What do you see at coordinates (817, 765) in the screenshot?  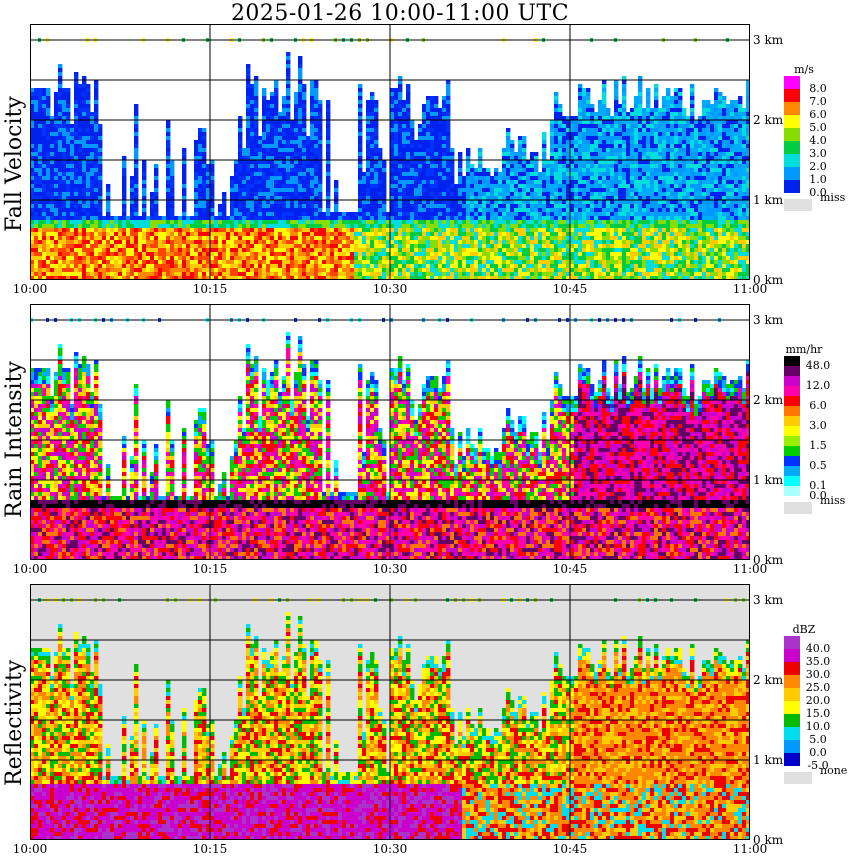 I see `legend-label: -5.0` at bounding box center [817, 765].